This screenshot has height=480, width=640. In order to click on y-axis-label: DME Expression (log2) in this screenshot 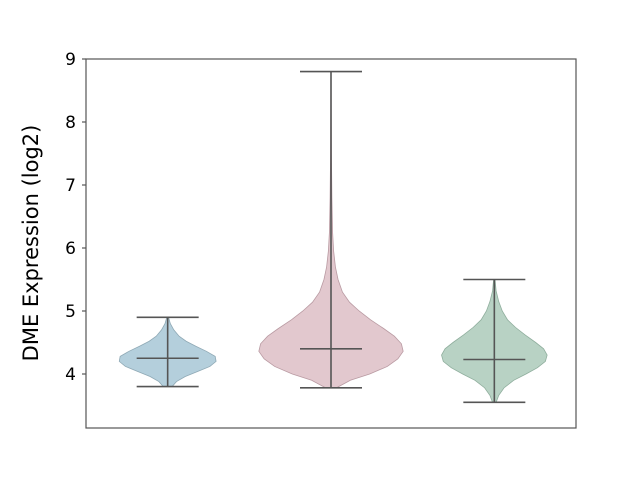, I will do `click(31, 243)`.